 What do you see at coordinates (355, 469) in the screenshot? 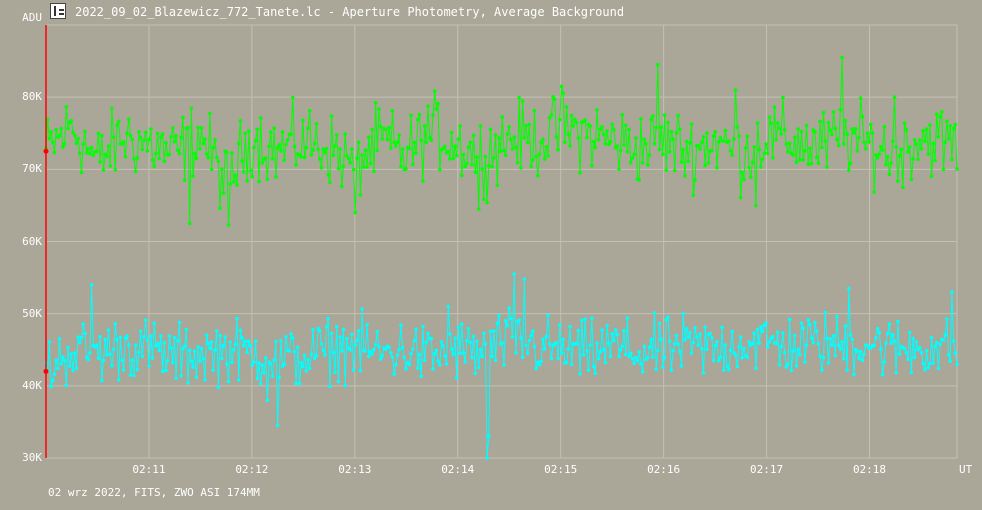
I see `x-tick-label: 02:13` at bounding box center [355, 469].